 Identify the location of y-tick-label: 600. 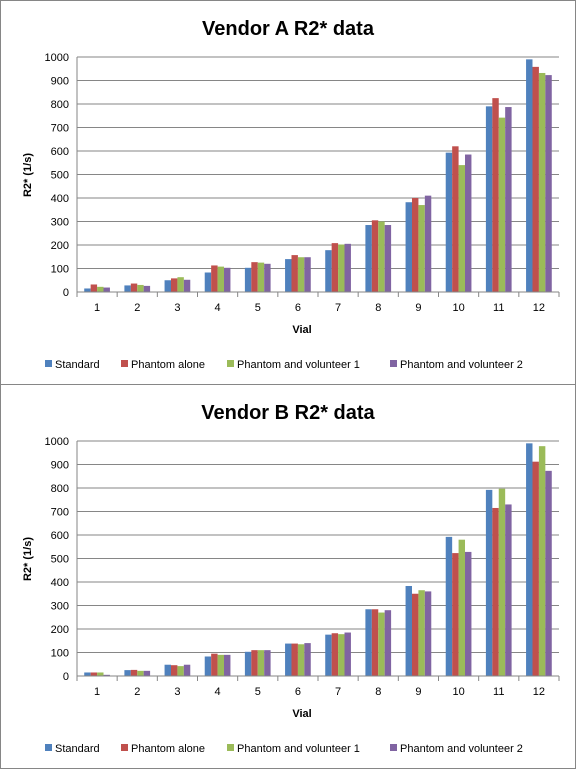
(60, 152).